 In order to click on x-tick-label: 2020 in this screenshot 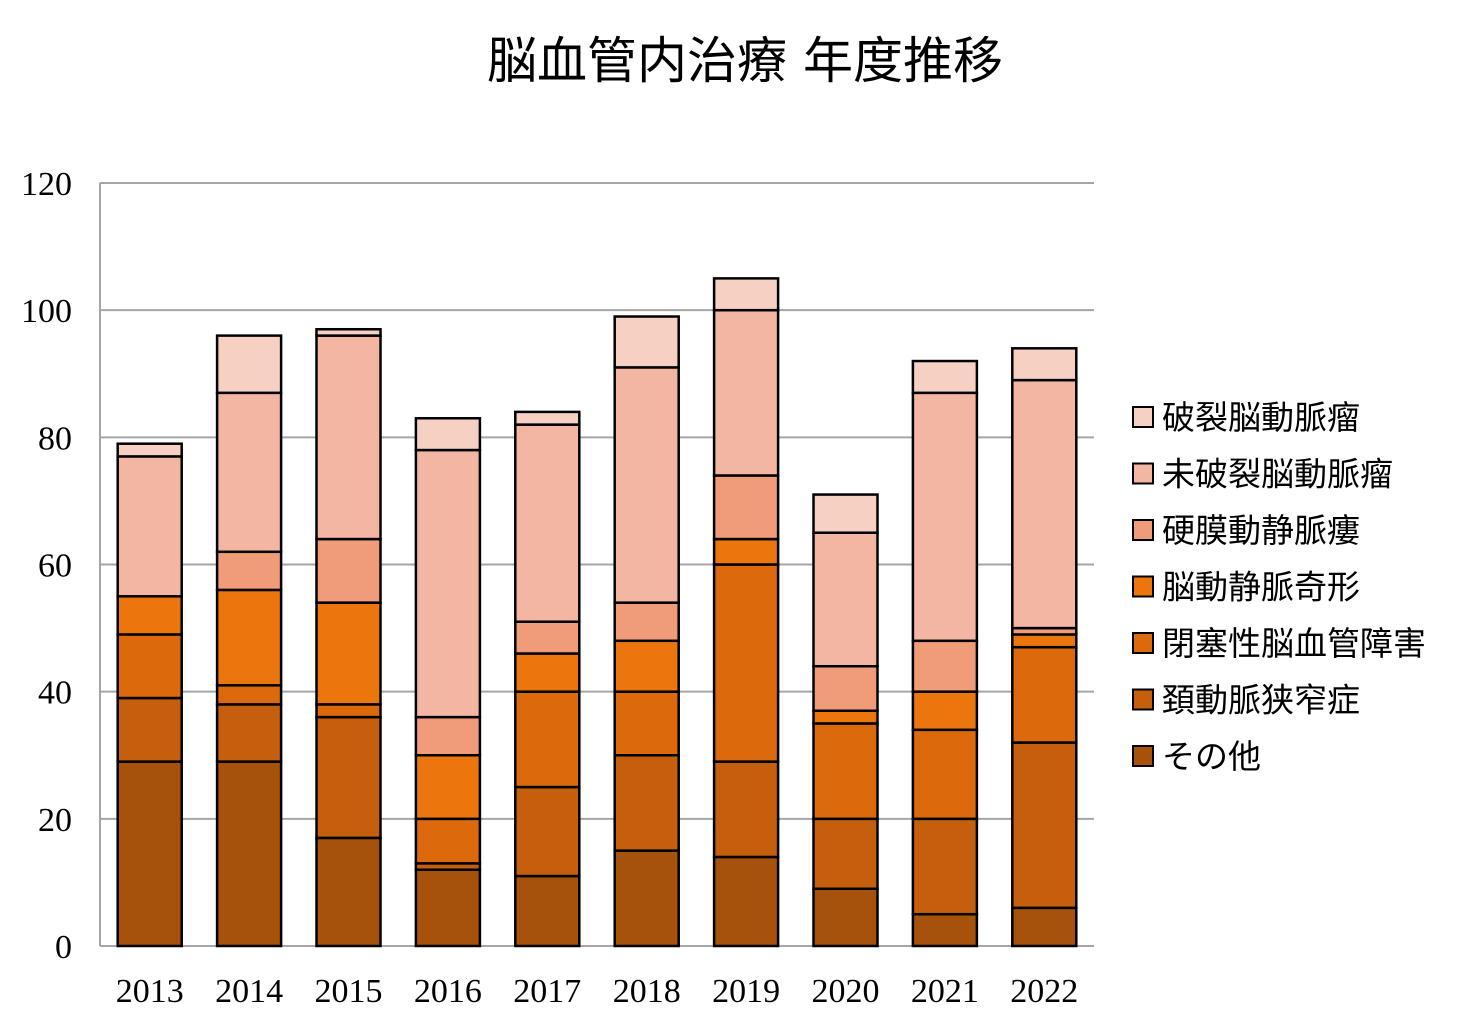, I will do `click(846, 991)`.